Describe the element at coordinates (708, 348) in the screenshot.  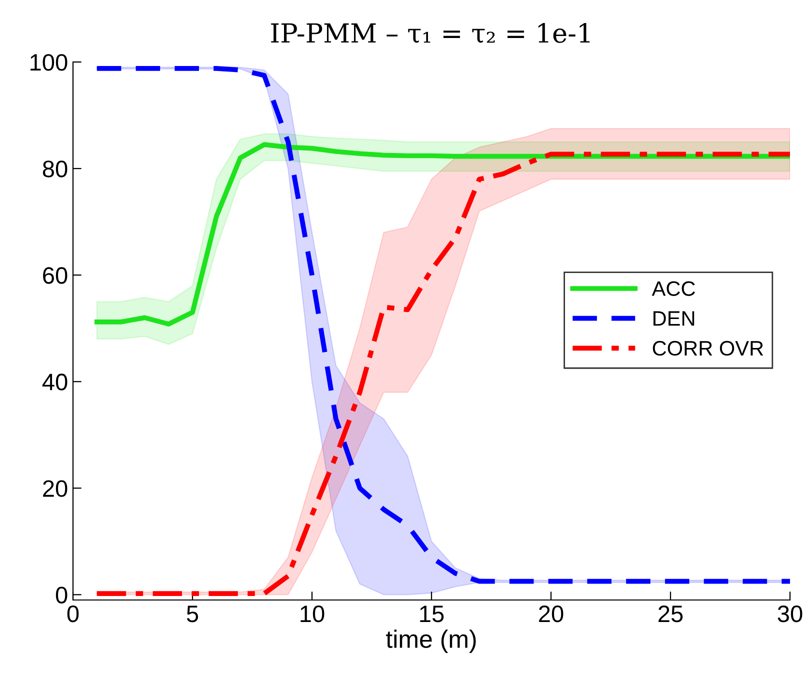
I see `legend-label: CORR OVR` at that location.